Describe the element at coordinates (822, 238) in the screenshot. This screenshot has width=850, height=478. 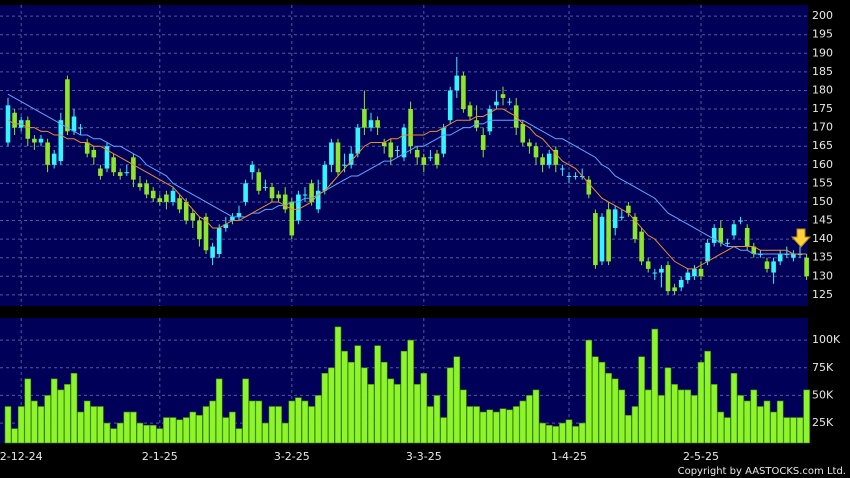
I see `y-tick-label: 140` at that location.